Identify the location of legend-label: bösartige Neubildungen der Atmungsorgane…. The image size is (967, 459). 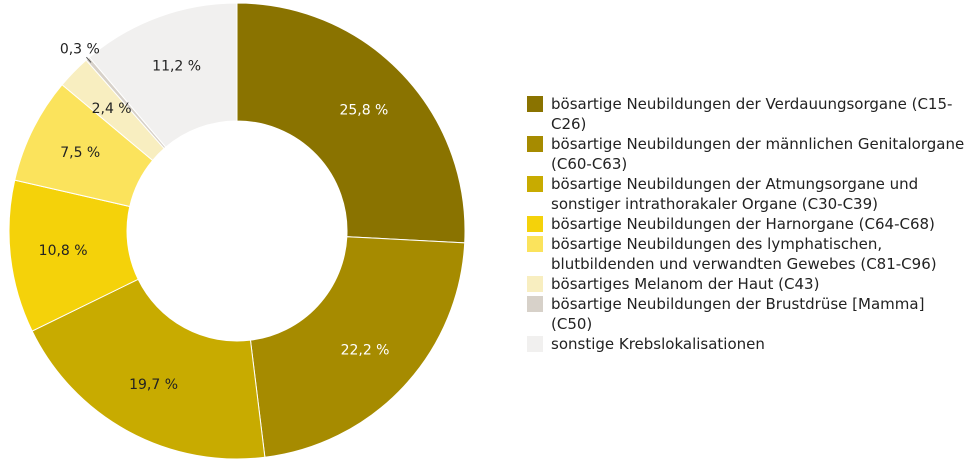
(735, 194).